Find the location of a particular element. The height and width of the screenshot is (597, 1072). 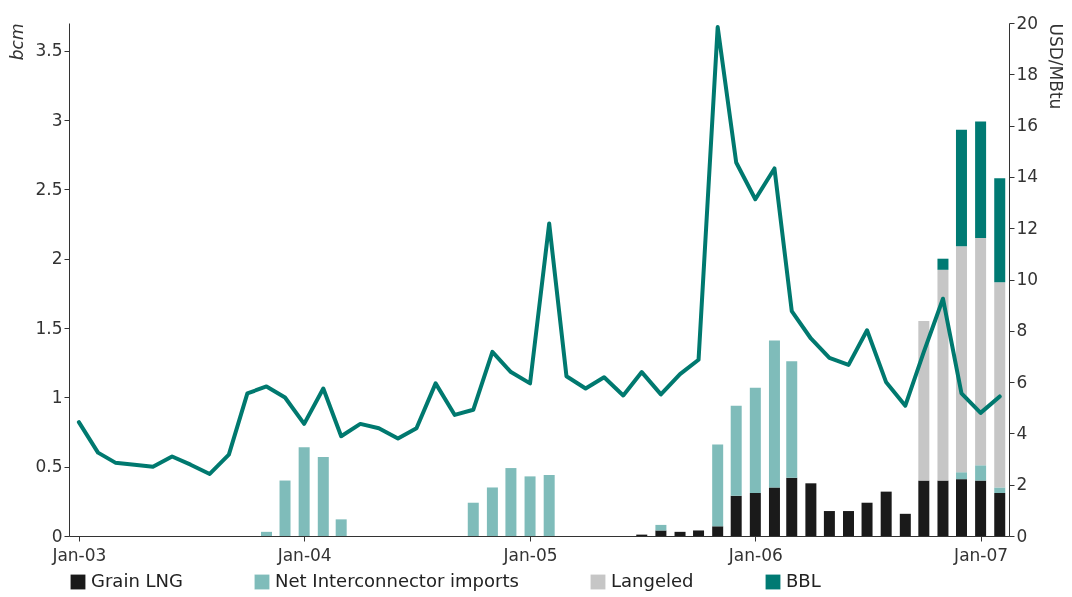

y-tick-label: 3 is located at coordinates (57, 119).